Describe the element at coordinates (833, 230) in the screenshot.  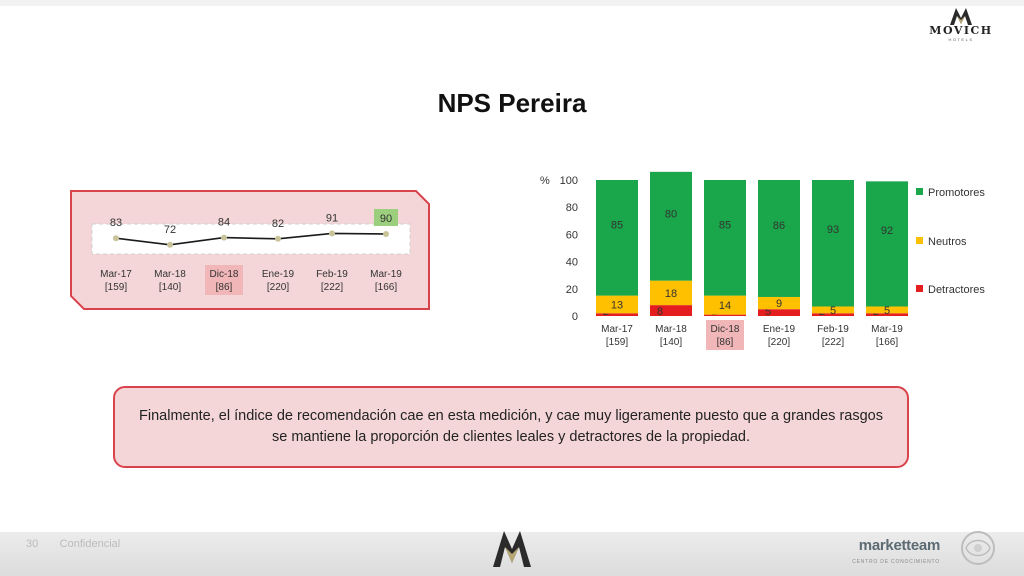
I see `bar-value-label: 93` at that location.